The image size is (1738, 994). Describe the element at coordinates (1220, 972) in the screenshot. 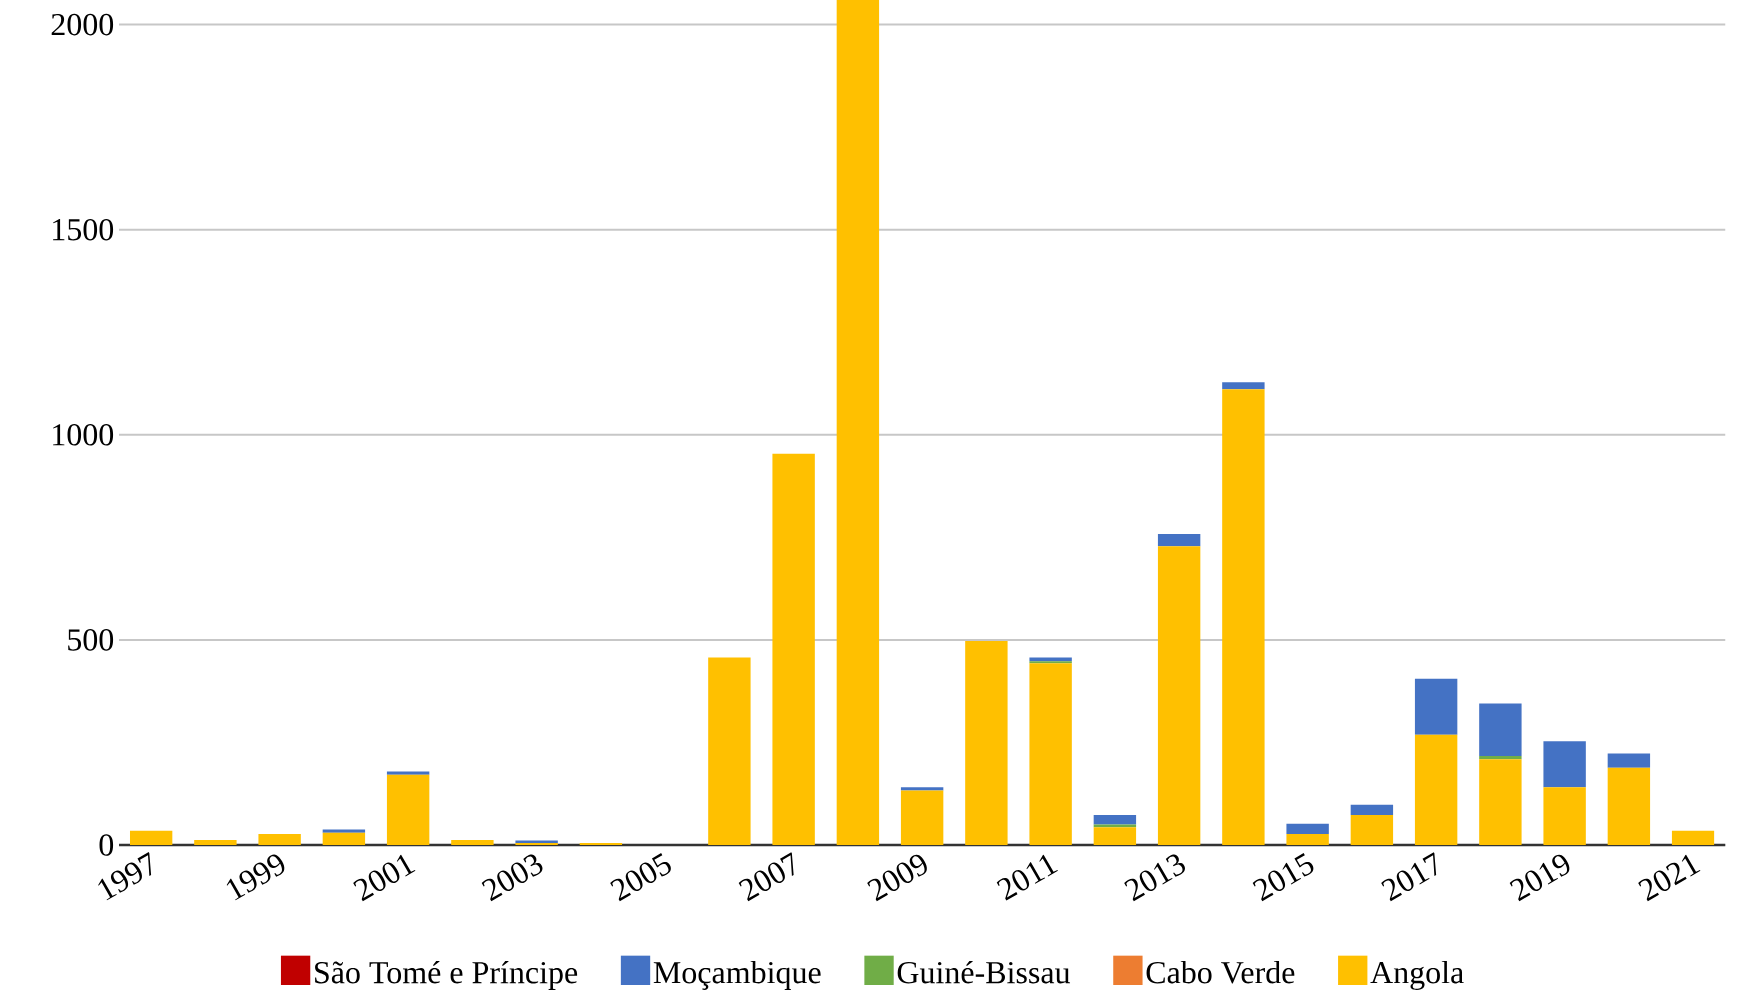

I see `legend-label: Cabo Verde` at that location.